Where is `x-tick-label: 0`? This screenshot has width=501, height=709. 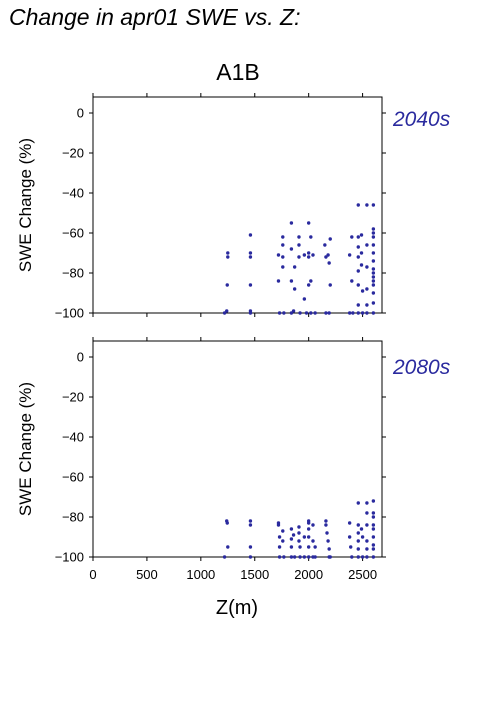 x-tick-label: 0 is located at coordinates (92, 574).